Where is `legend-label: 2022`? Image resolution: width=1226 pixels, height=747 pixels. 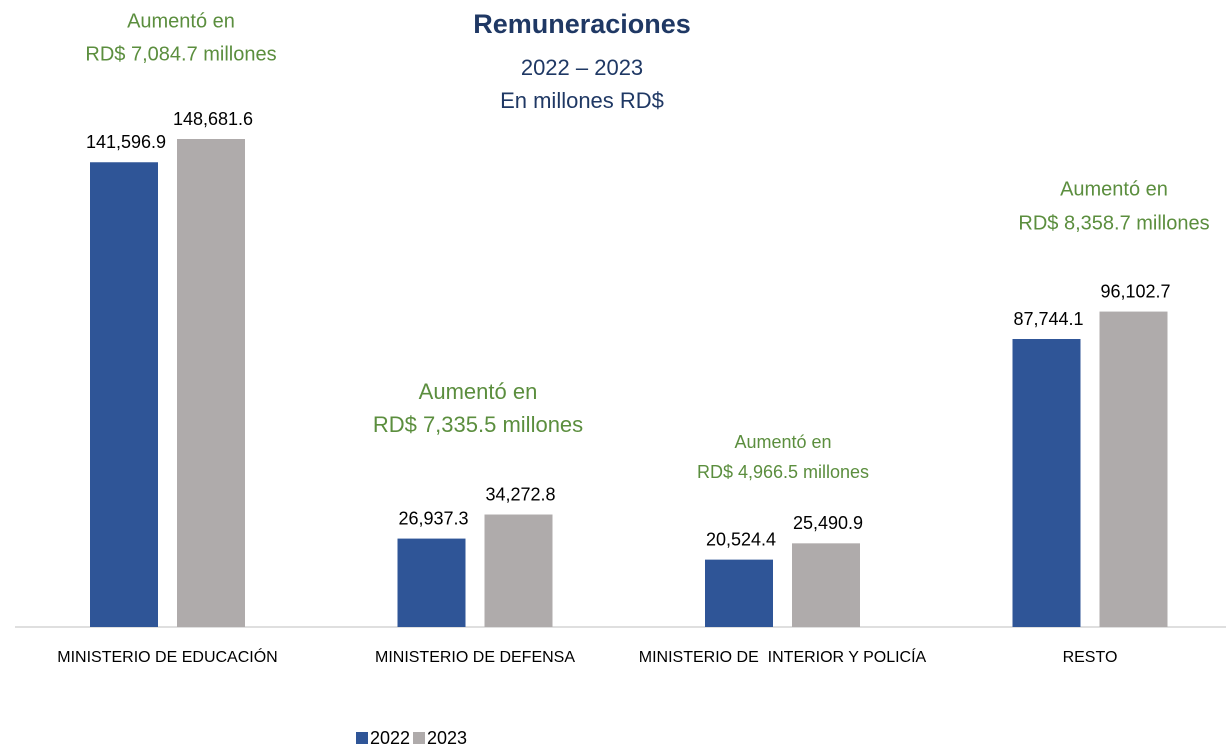
legend-label: 2022 is located at coordinates (390, 737).